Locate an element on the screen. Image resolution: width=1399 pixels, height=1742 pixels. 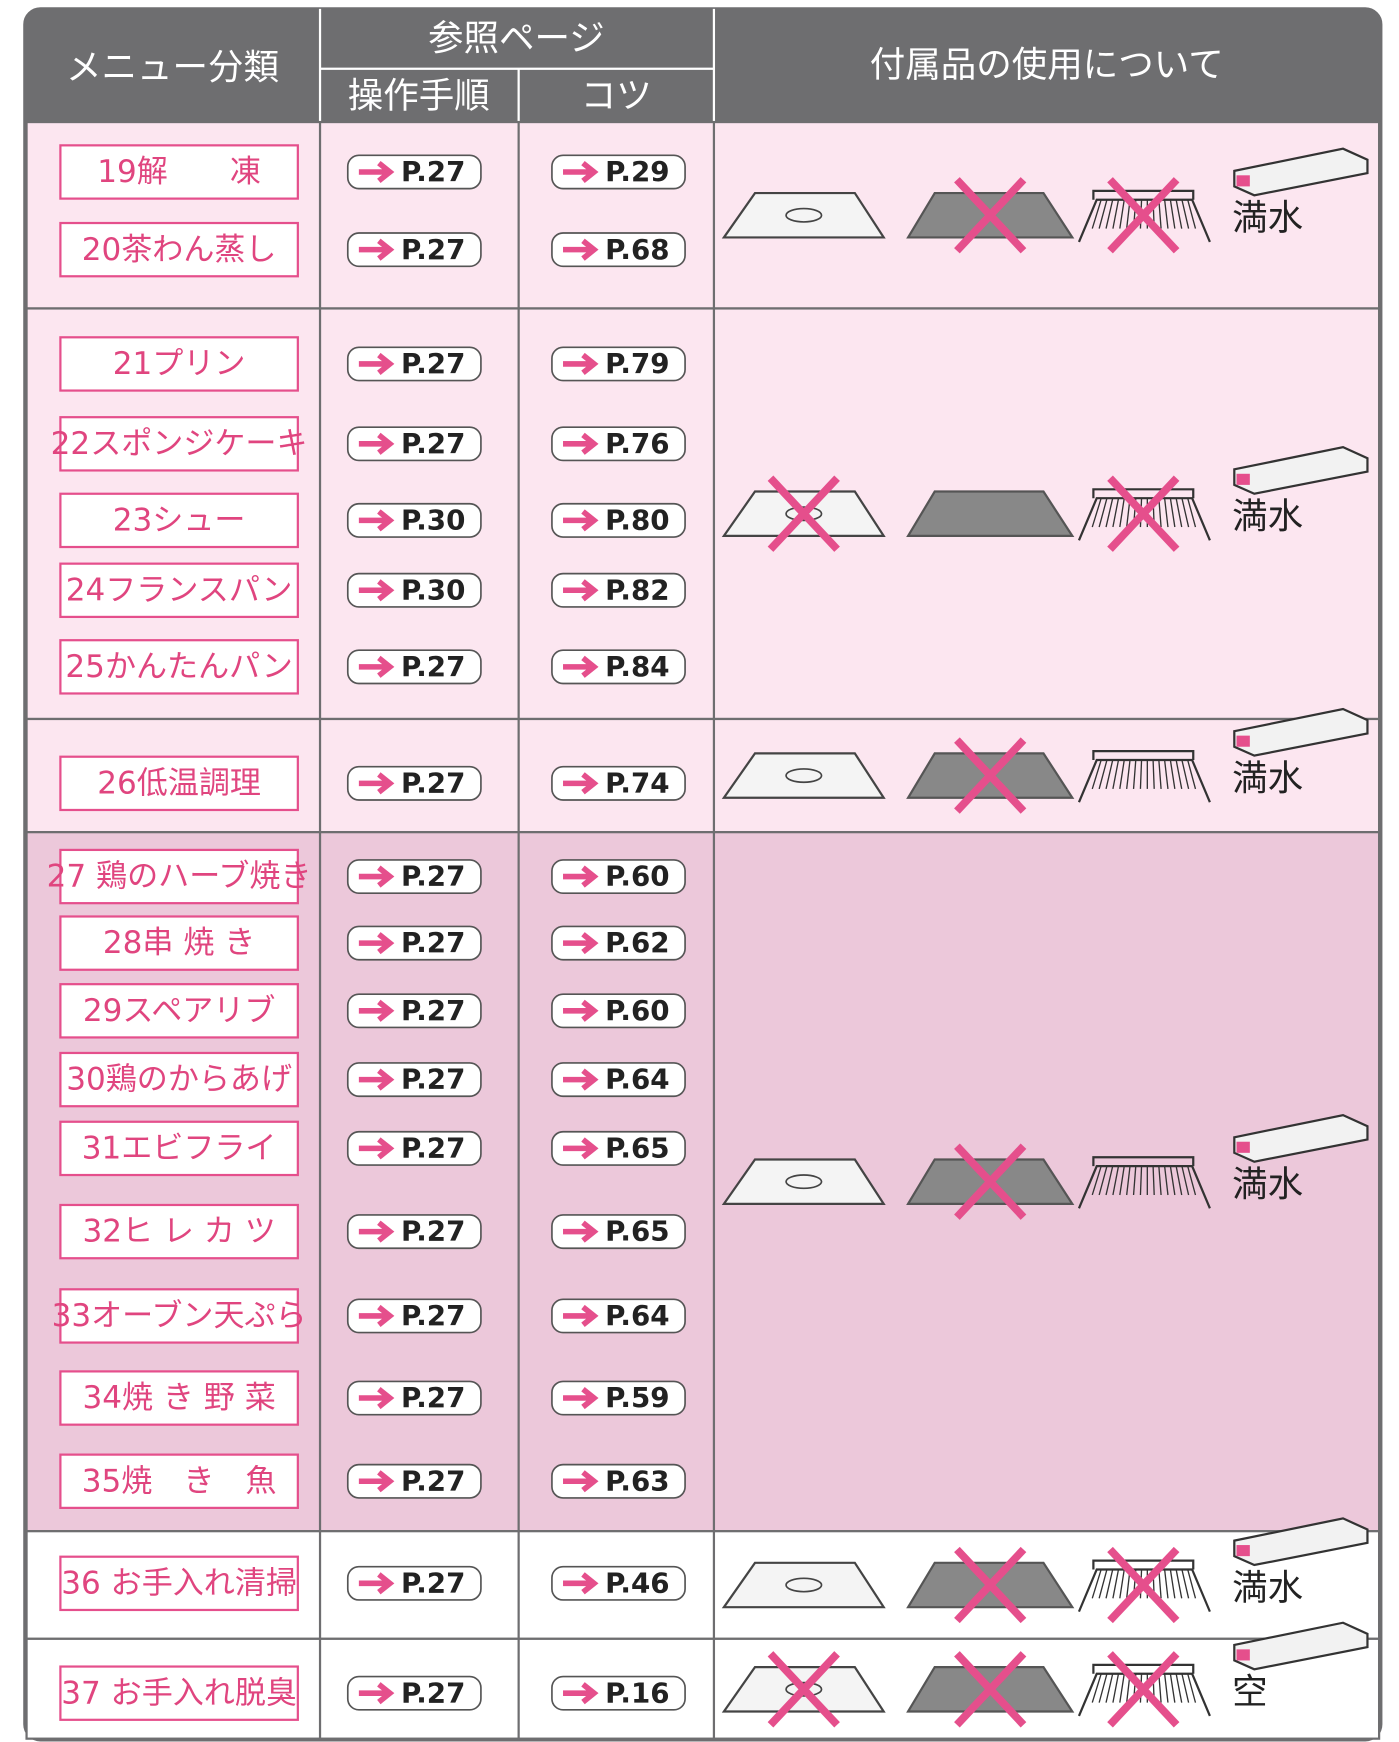
page-ref: P.65 is located at coordinates (637, 1231).